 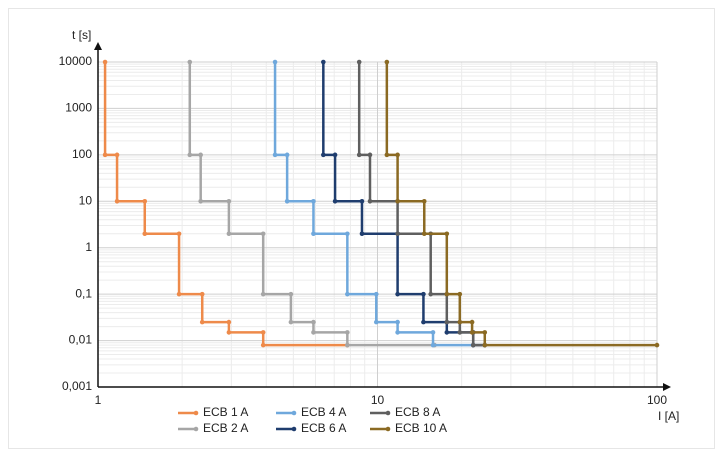 I want to click on x-axis-arrow, so click(x=667, y=387).